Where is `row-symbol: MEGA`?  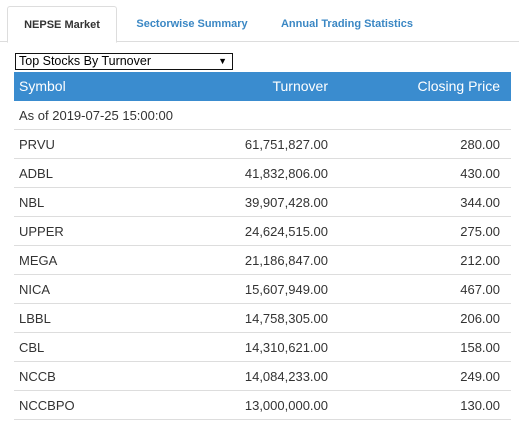
row-symbol: MEGA is located at coordinates (38, 260).